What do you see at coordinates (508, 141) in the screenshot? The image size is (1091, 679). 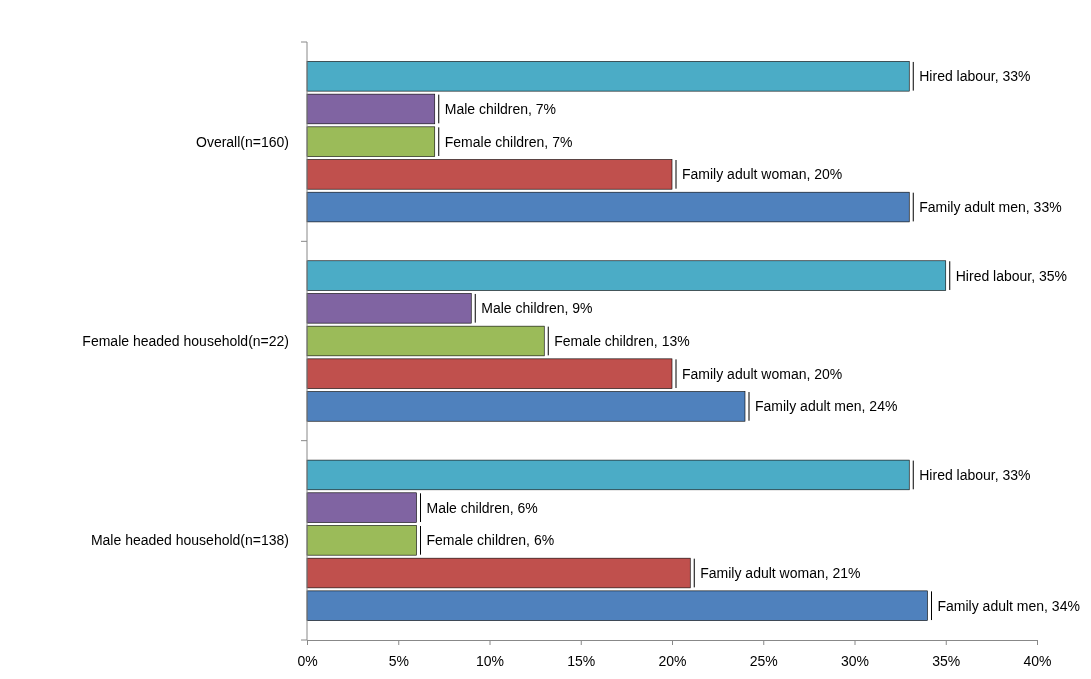 I see `data-label: Female children, 7%` at bounding box center [508, 141].